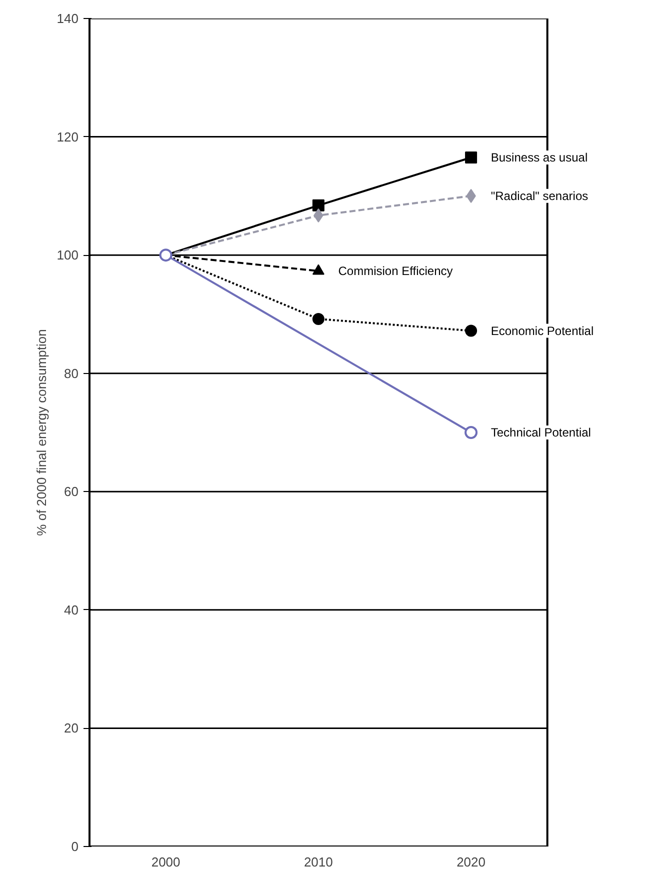 This screenshot has width=648, height=872. Describe the element at coordinates (75, 846) in the screenshot. I see `y-tick-label: 0` at that location.